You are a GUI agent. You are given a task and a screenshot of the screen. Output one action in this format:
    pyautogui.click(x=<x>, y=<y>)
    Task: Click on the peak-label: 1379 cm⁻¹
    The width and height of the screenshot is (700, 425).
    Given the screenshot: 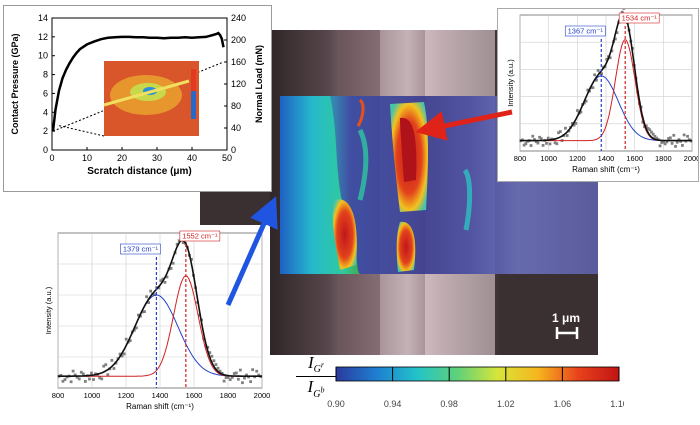 What is the action you would take?
    pyautogui.click(x=141, y=249)
    